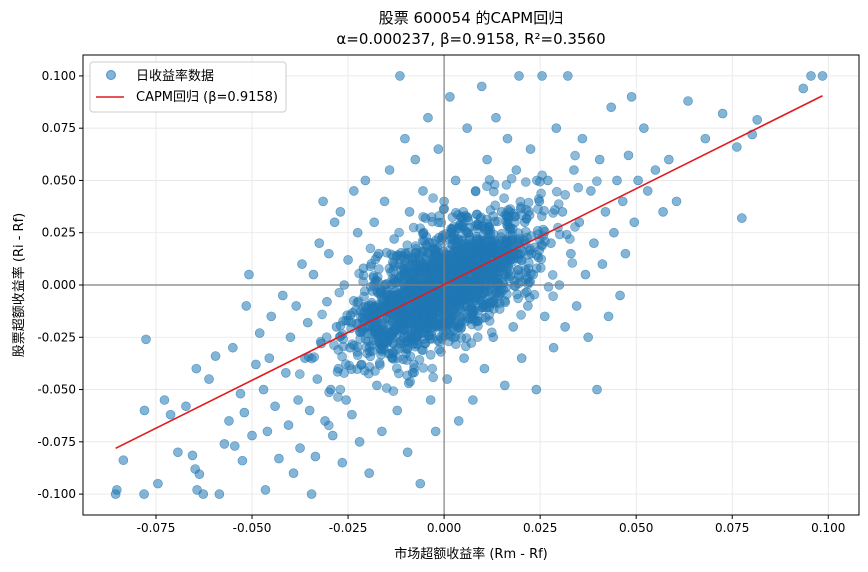 This screenshot has height=572, width=868. I want to click on legend-box, so click(188, 87).